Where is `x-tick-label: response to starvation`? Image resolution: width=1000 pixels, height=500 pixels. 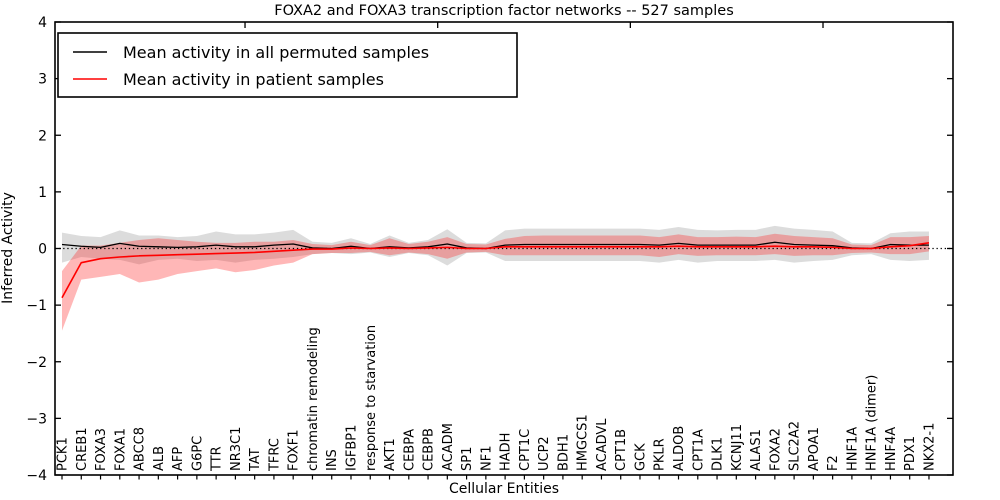 x-tick-label: response to starvation is located at coordinates (371, 398).